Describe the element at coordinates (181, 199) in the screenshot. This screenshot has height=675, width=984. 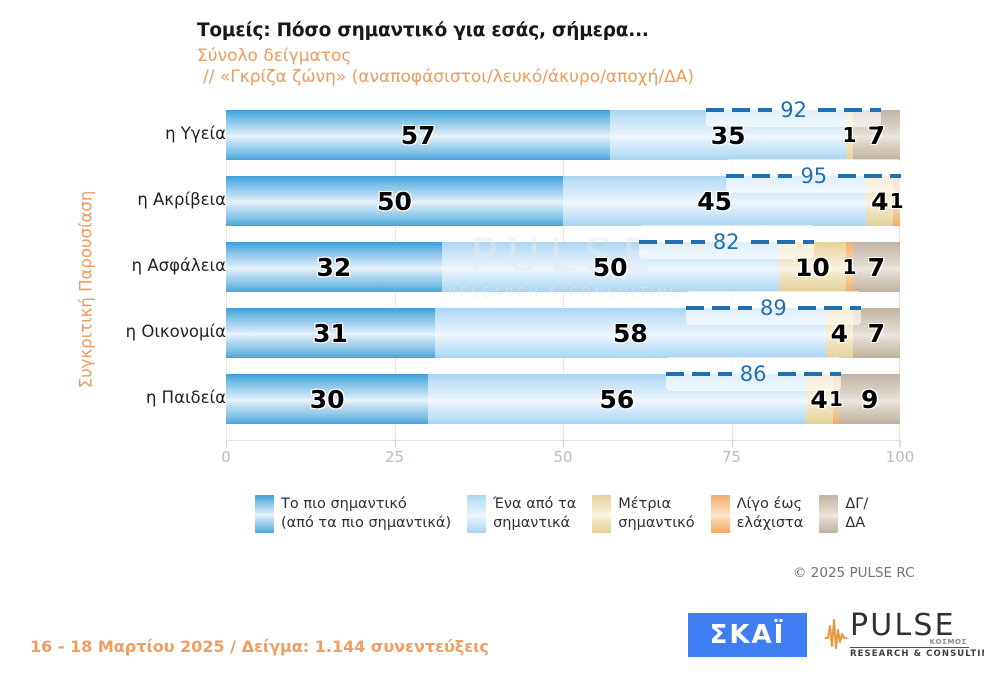
I see `category-label: η Ακρίβεια` at that location.